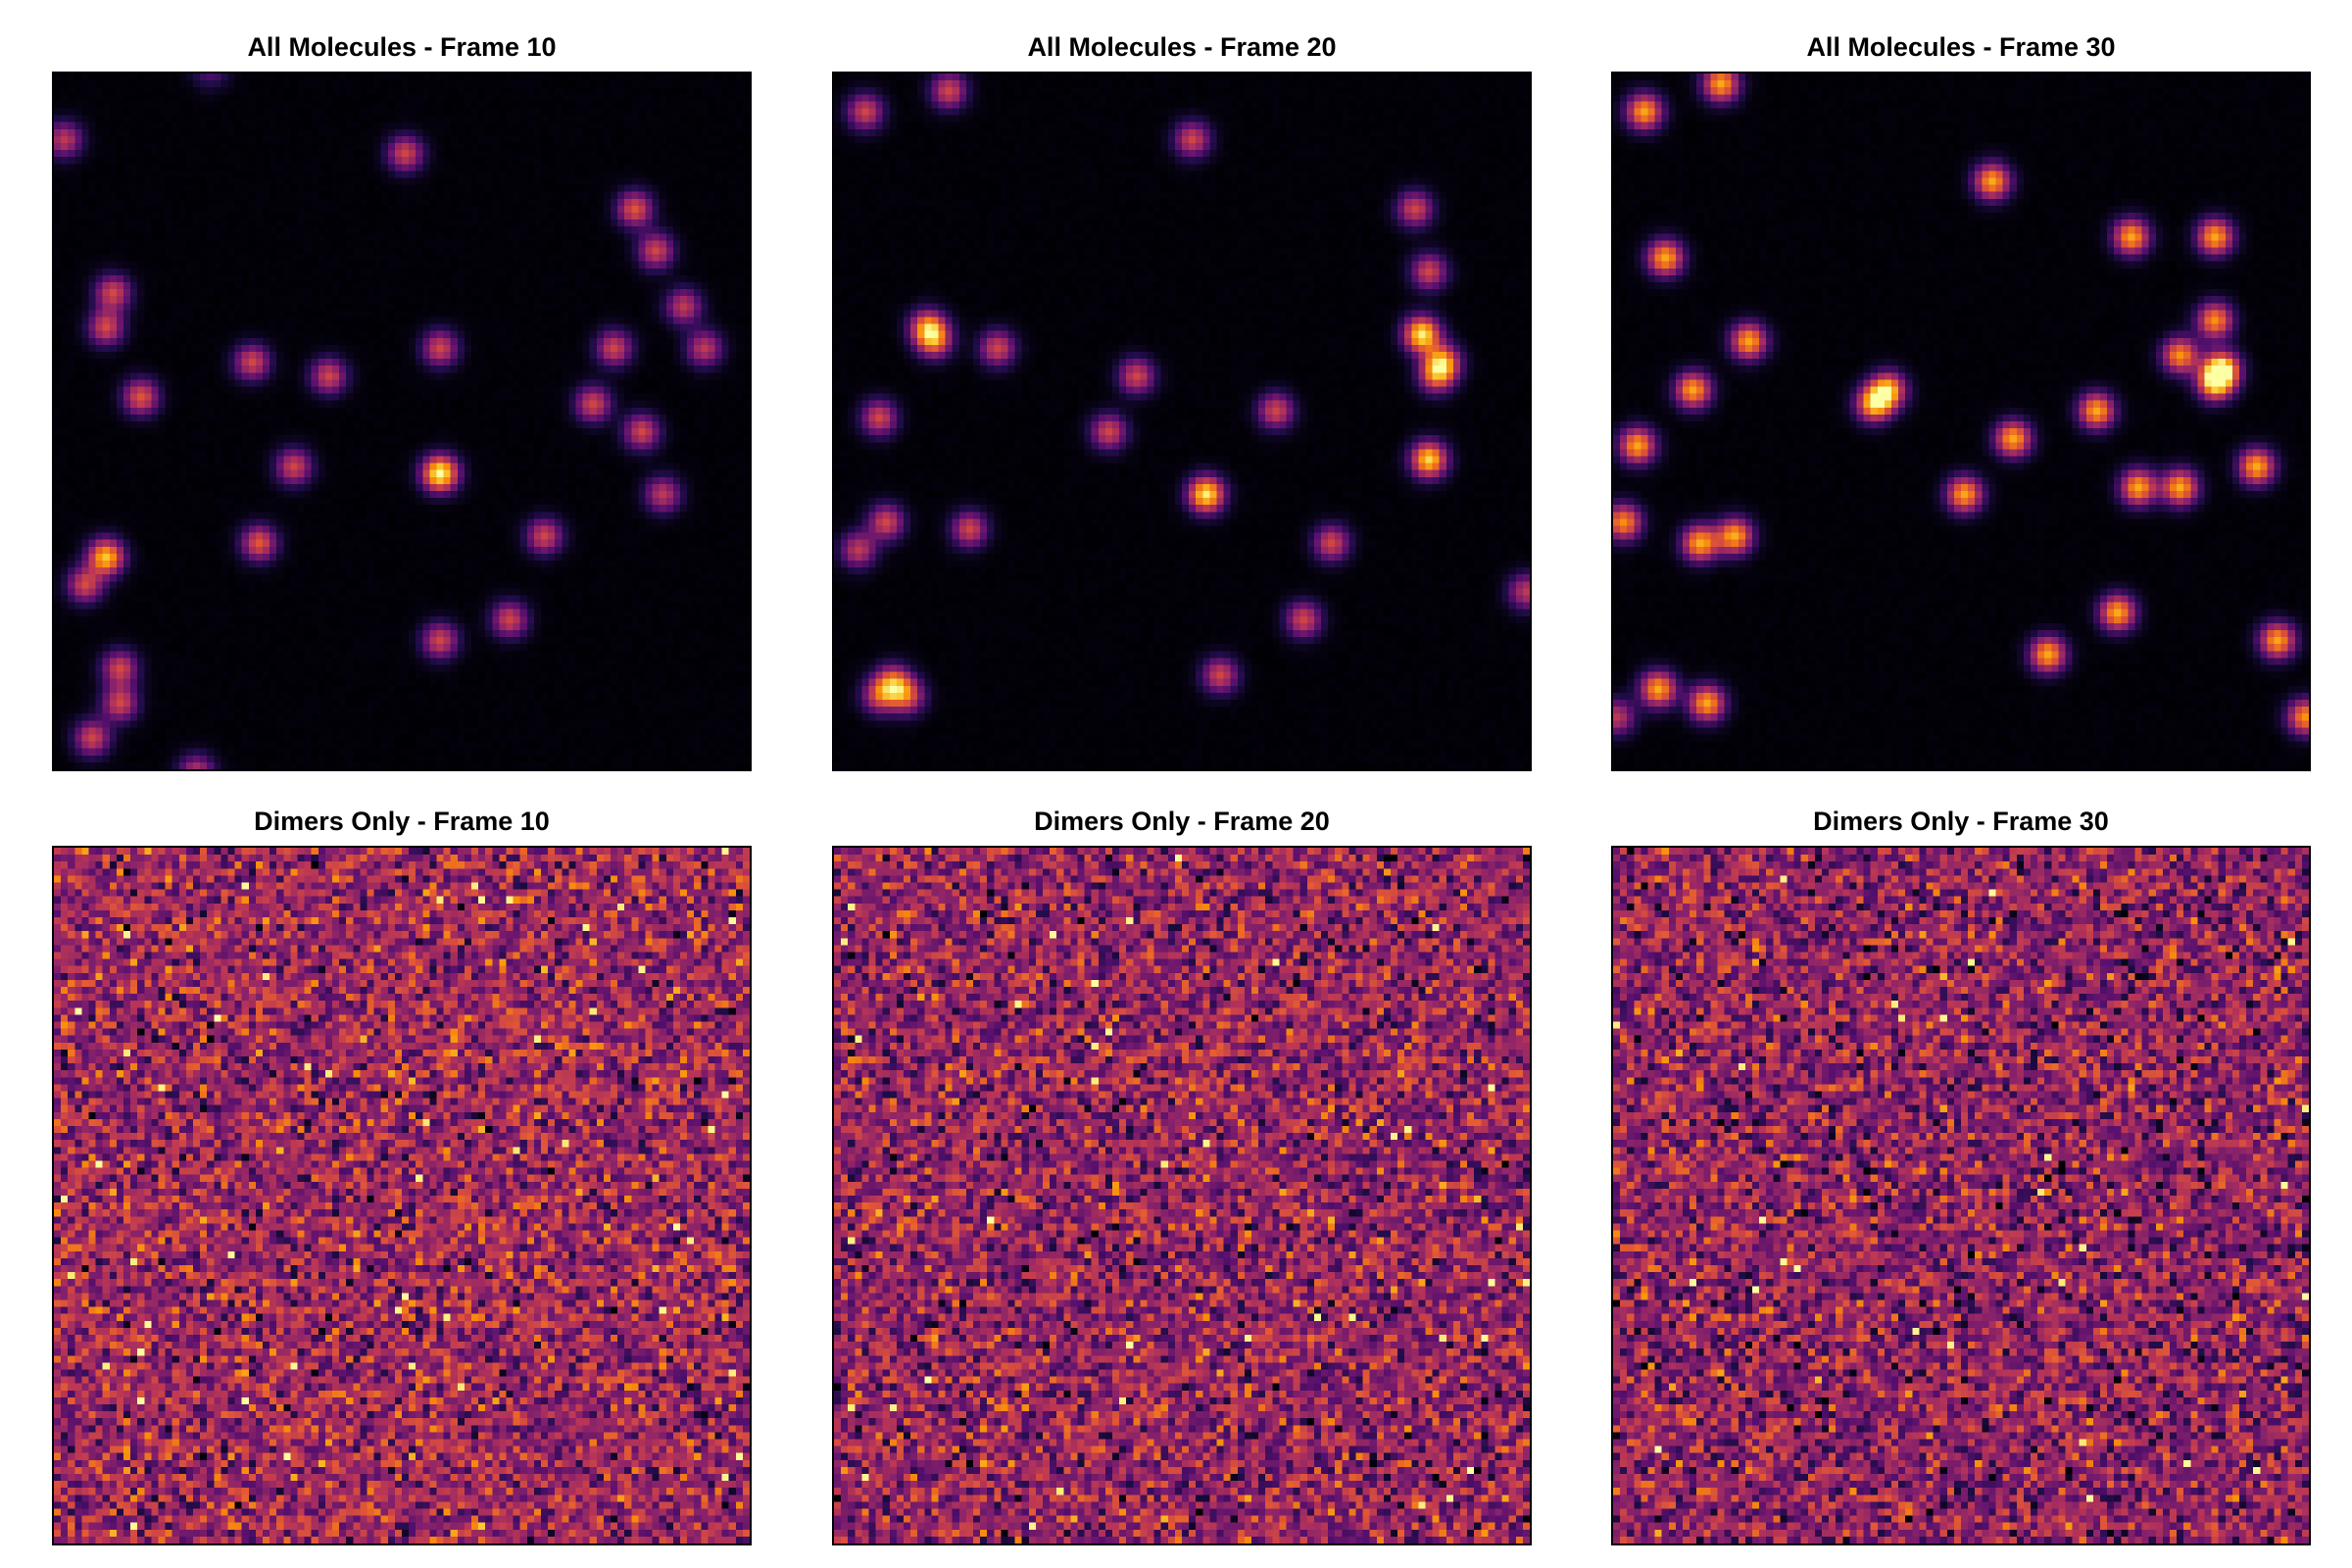  Describe the element at coordinates (402, 47) in the screenshot. I see `panel-title: All Molecules - Frame 10` at that location.